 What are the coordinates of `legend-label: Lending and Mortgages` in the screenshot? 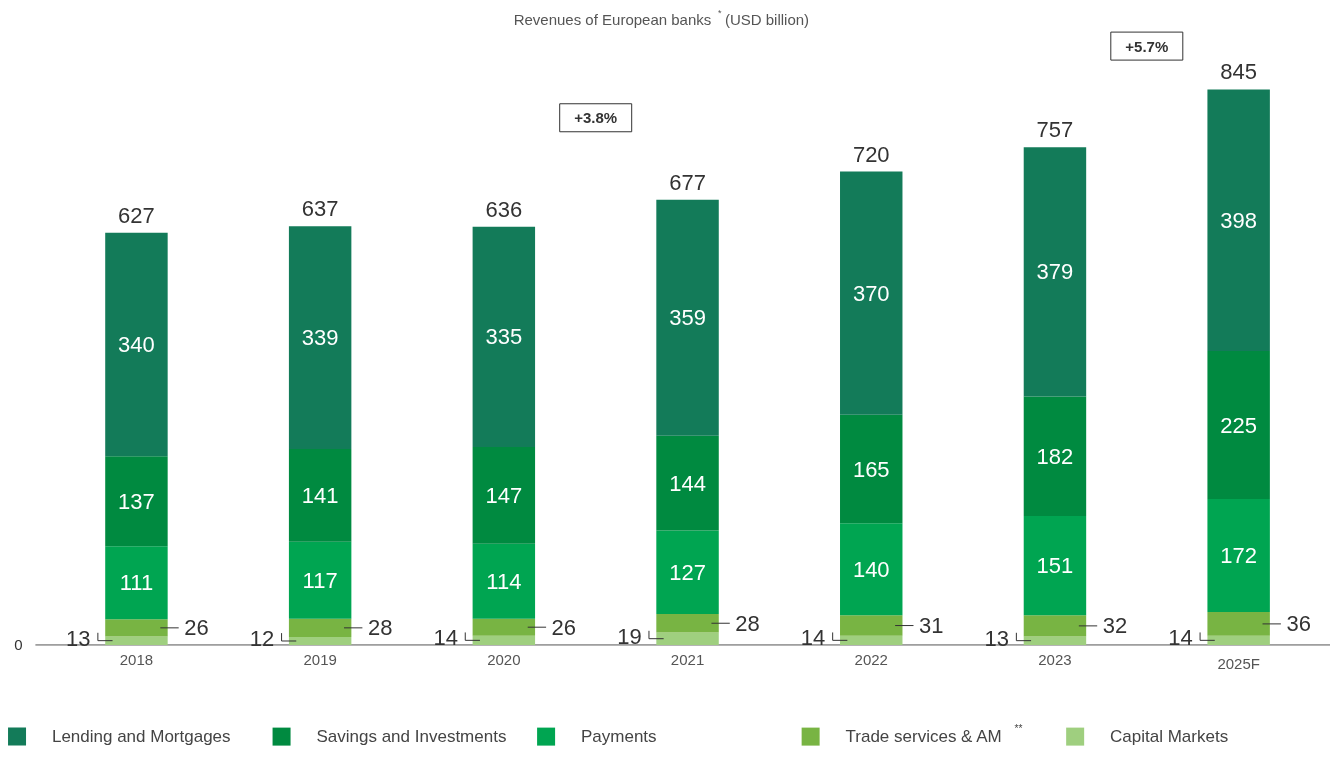 It's located at (141, 737).